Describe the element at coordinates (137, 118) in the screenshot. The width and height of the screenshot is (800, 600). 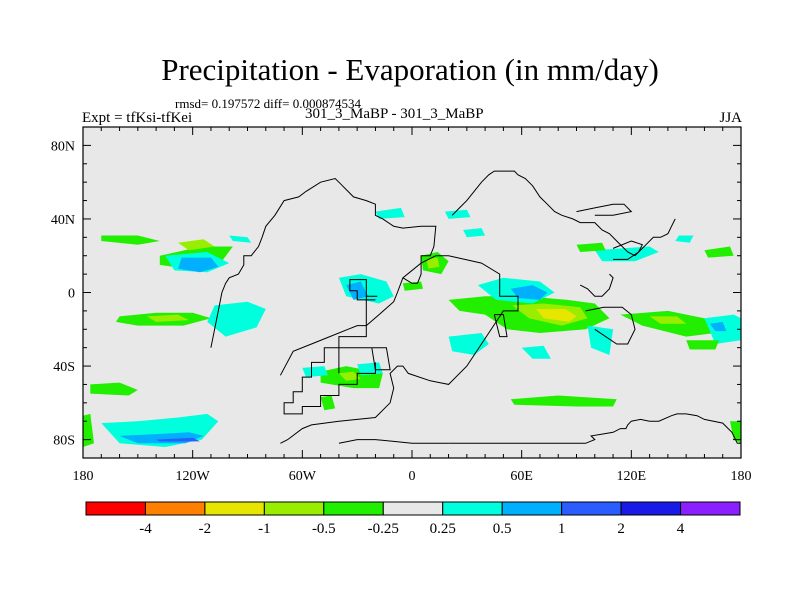
I see `experiment-label: Expt = tfKsi-tfKei` at that location.